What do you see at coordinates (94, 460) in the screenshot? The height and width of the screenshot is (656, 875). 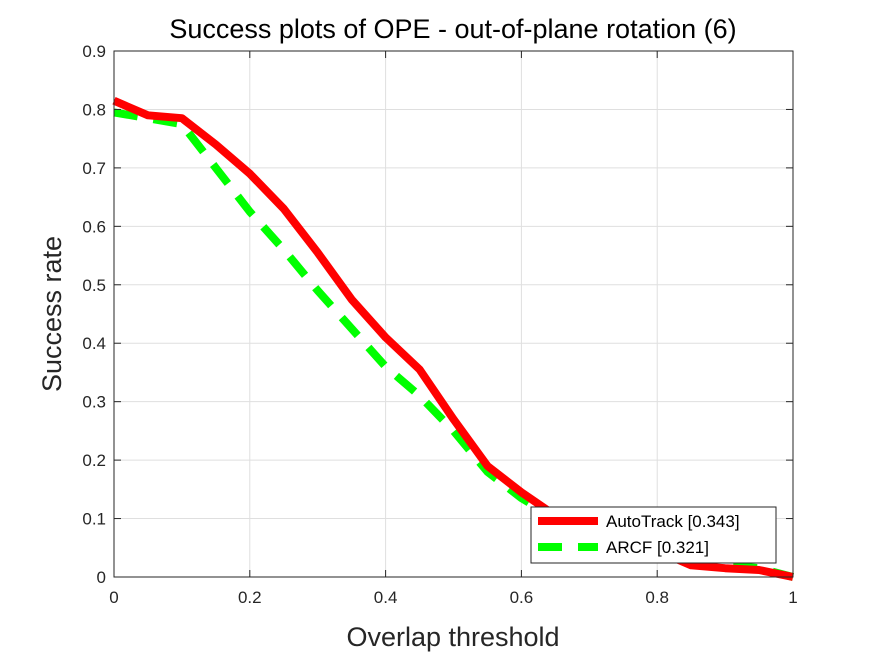 I see `y-tick-label: 0.2` at bounding box center [94, 460].